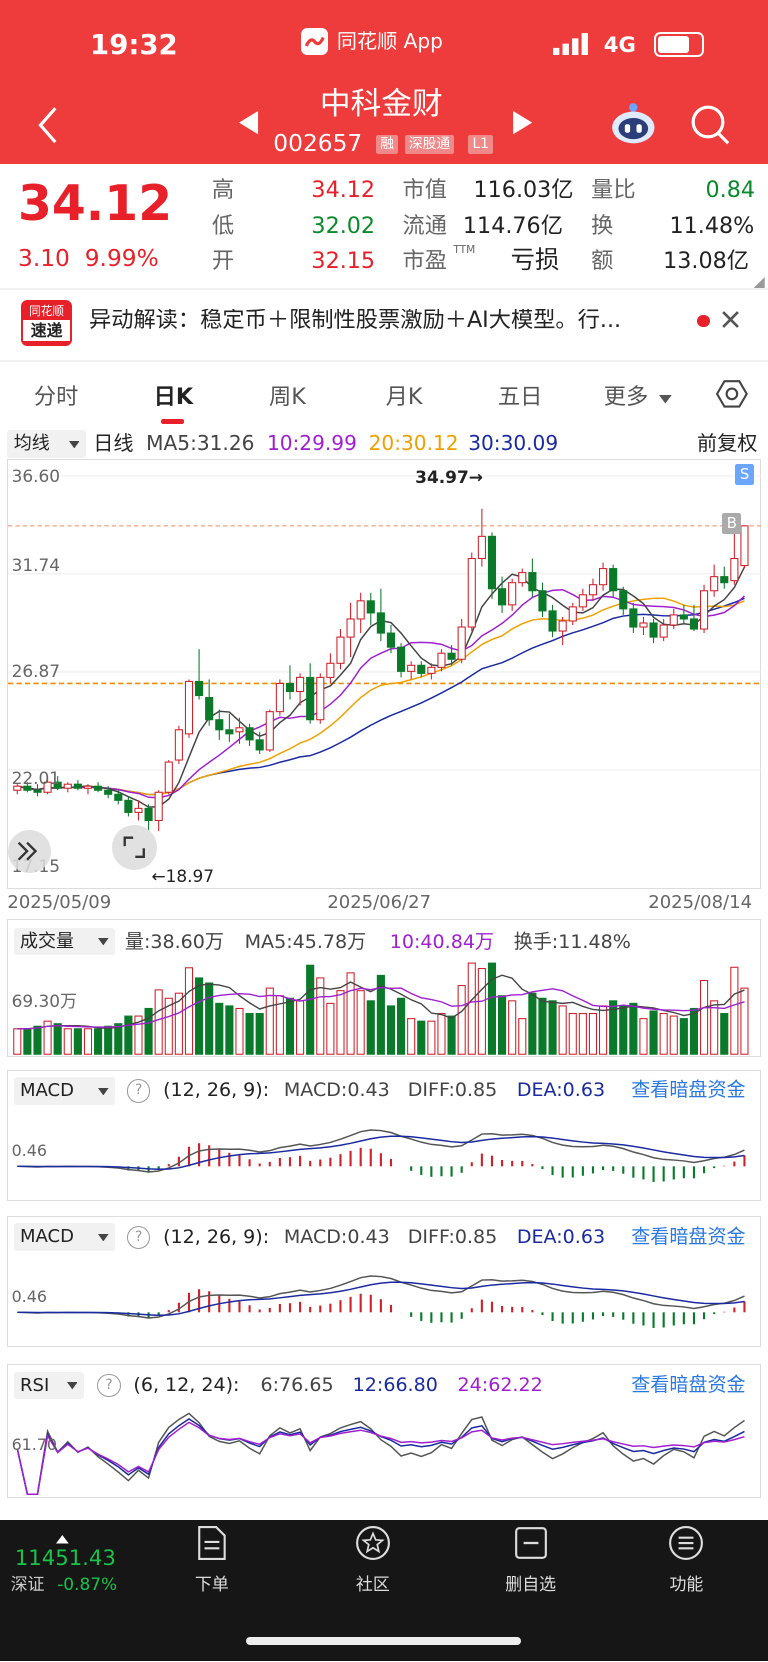 The image size is (768, 1662). What do you see at coordinates (249, 124) in the screenshot?
I see `prev-stock-icon` at bounding box center [249, 124].